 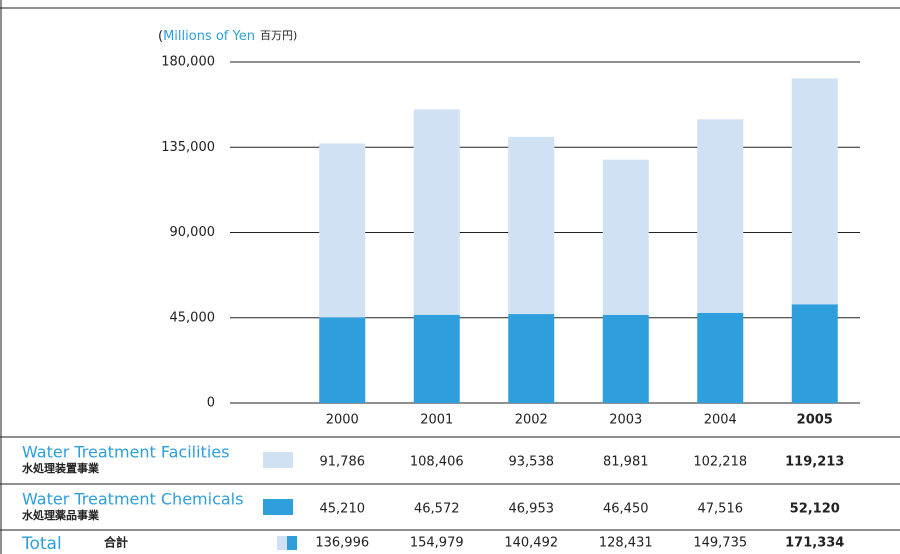 I want to click on y-tick-label: 135,000, so click(x=188, y=147).